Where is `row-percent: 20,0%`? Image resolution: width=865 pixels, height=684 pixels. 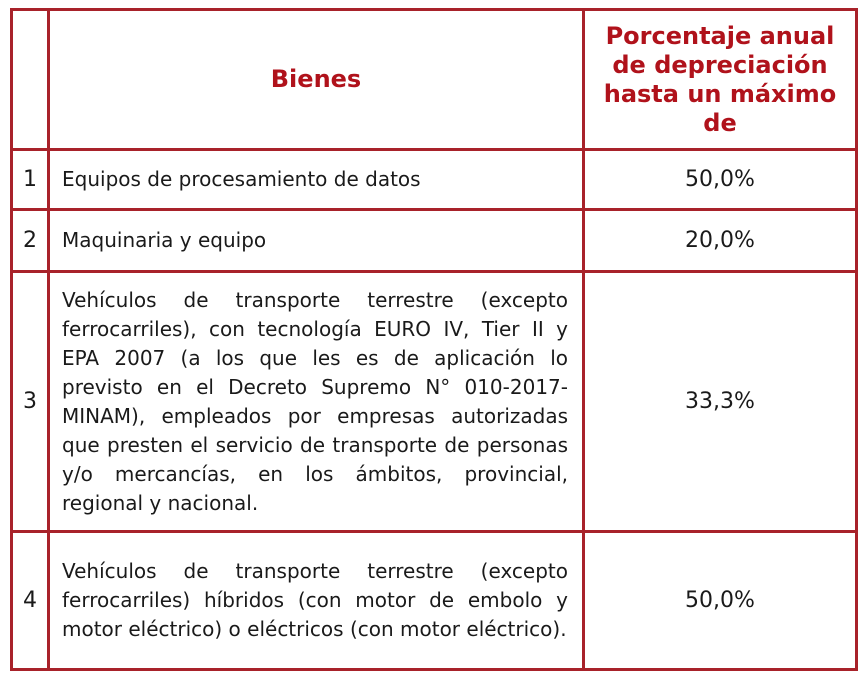
row-percent: 20,0% is located at coordinates (720, 240).